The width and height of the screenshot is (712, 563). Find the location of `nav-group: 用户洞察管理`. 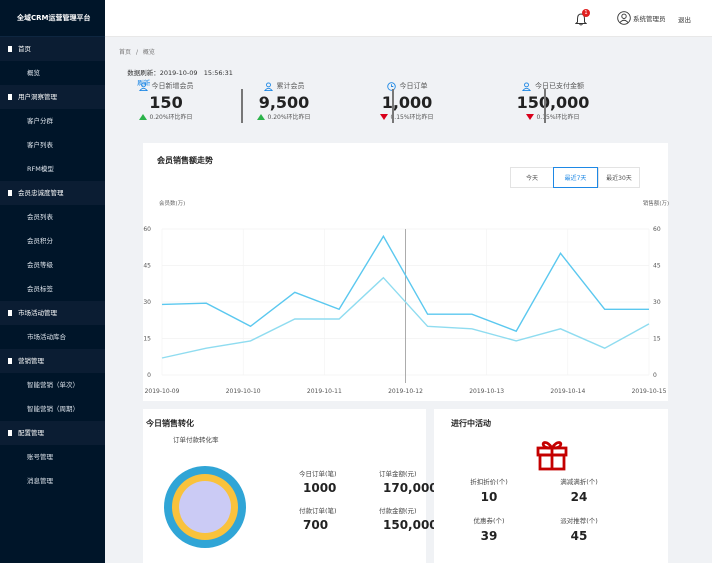

nav-group: 用户洞察管理 is located at coordinates (52, 97).